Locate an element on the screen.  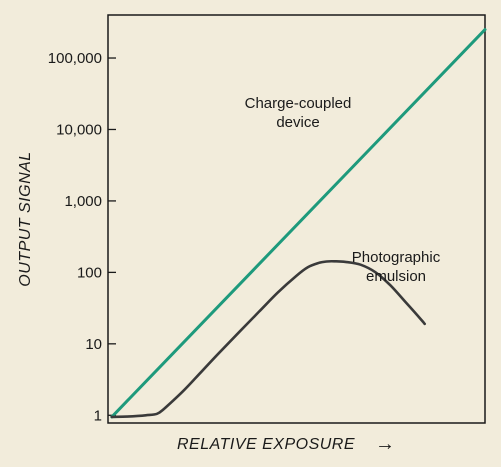
y-axis-ticks: 1 10 100 1,000 10,000 100,000 is located at coordinates (82, 237).